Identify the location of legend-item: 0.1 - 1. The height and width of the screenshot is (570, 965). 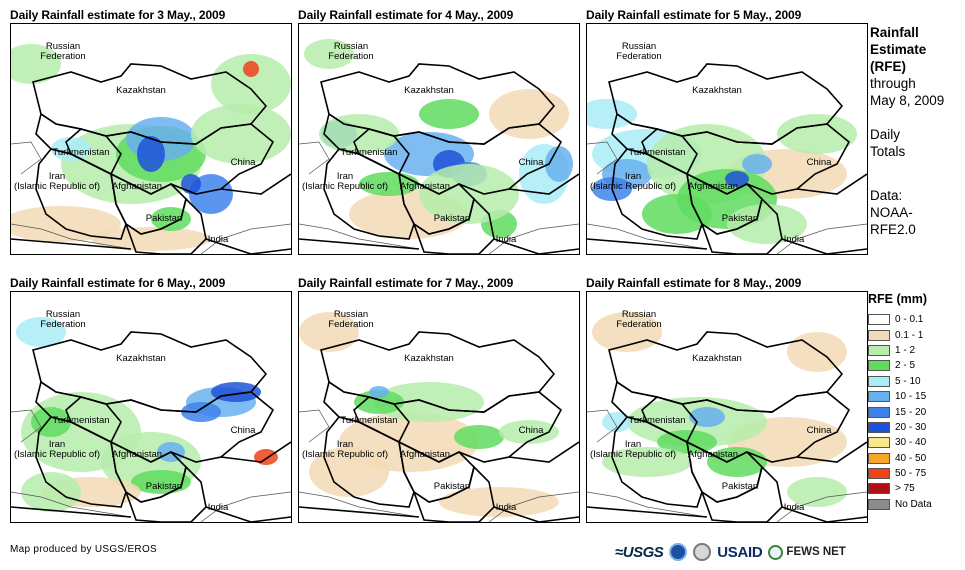
(915, 334).